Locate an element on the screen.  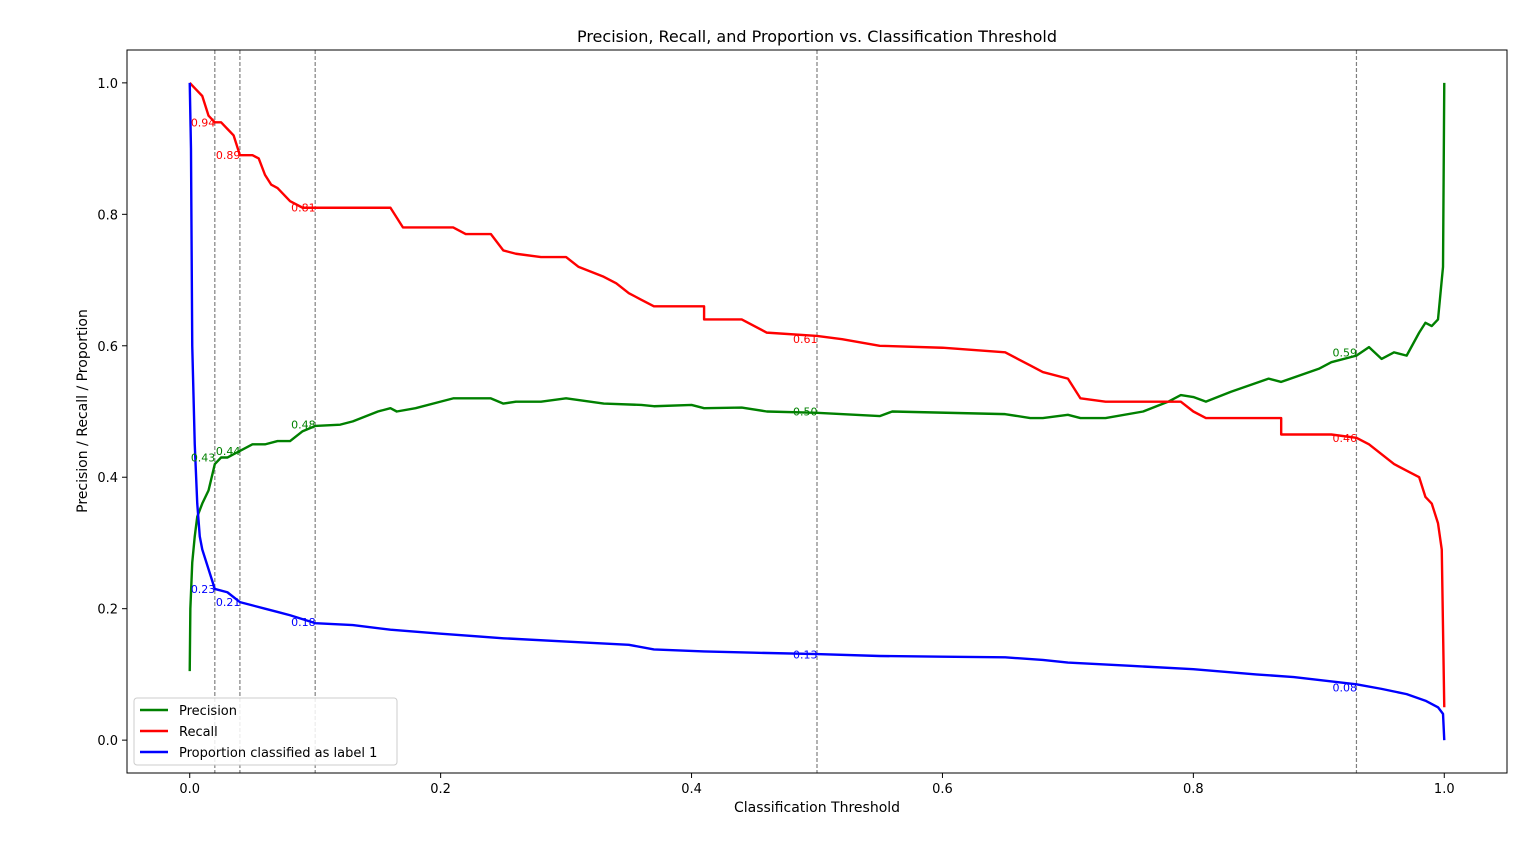
data-label: 0.89 is located at coordinates (228, 155).